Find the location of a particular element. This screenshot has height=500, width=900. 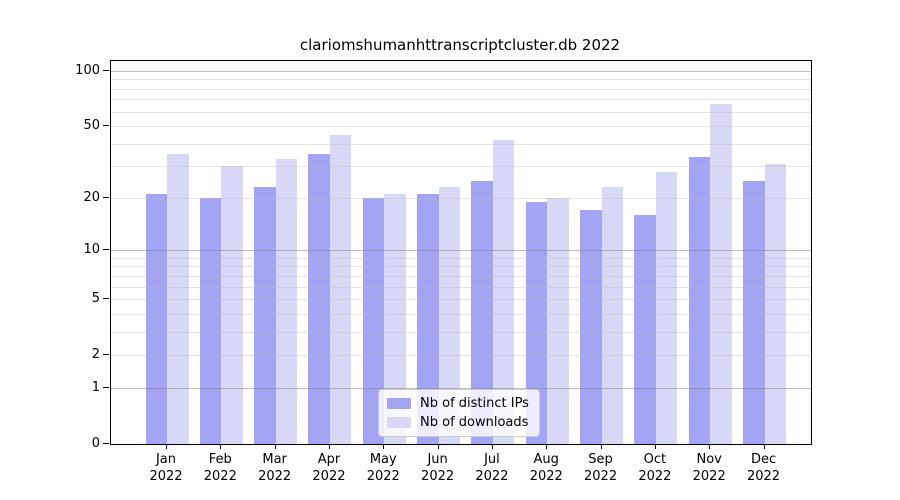

y-tick-label-20: 20 is located at coordinates (91, 197).